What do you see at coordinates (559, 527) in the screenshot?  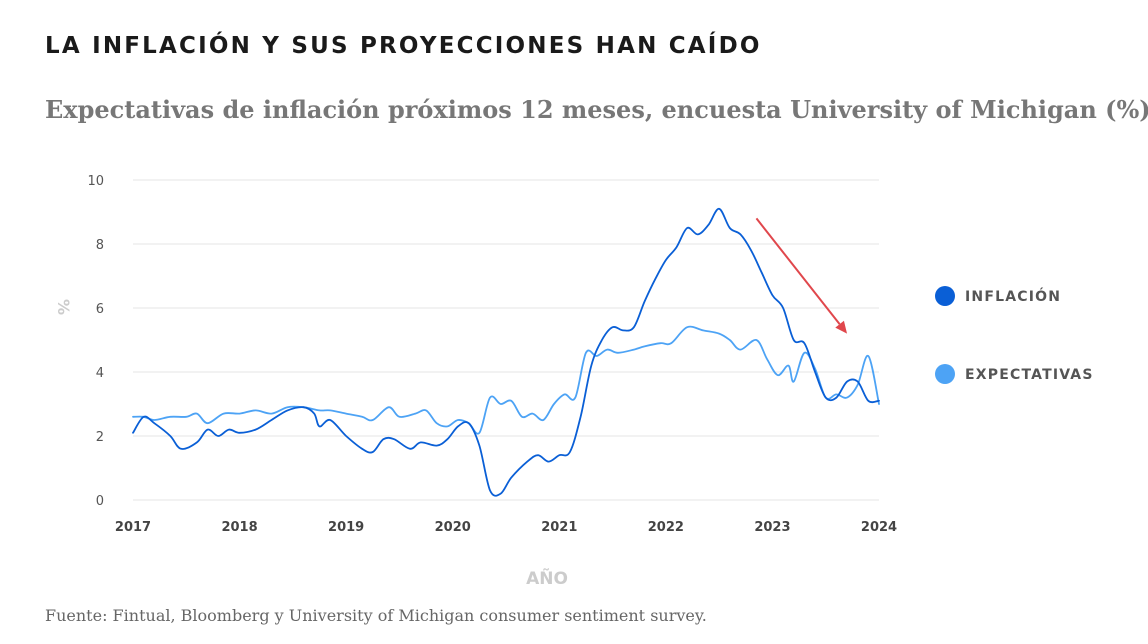 I see `x-tick-label-2021: 2021` at bounding box center [559, 527].